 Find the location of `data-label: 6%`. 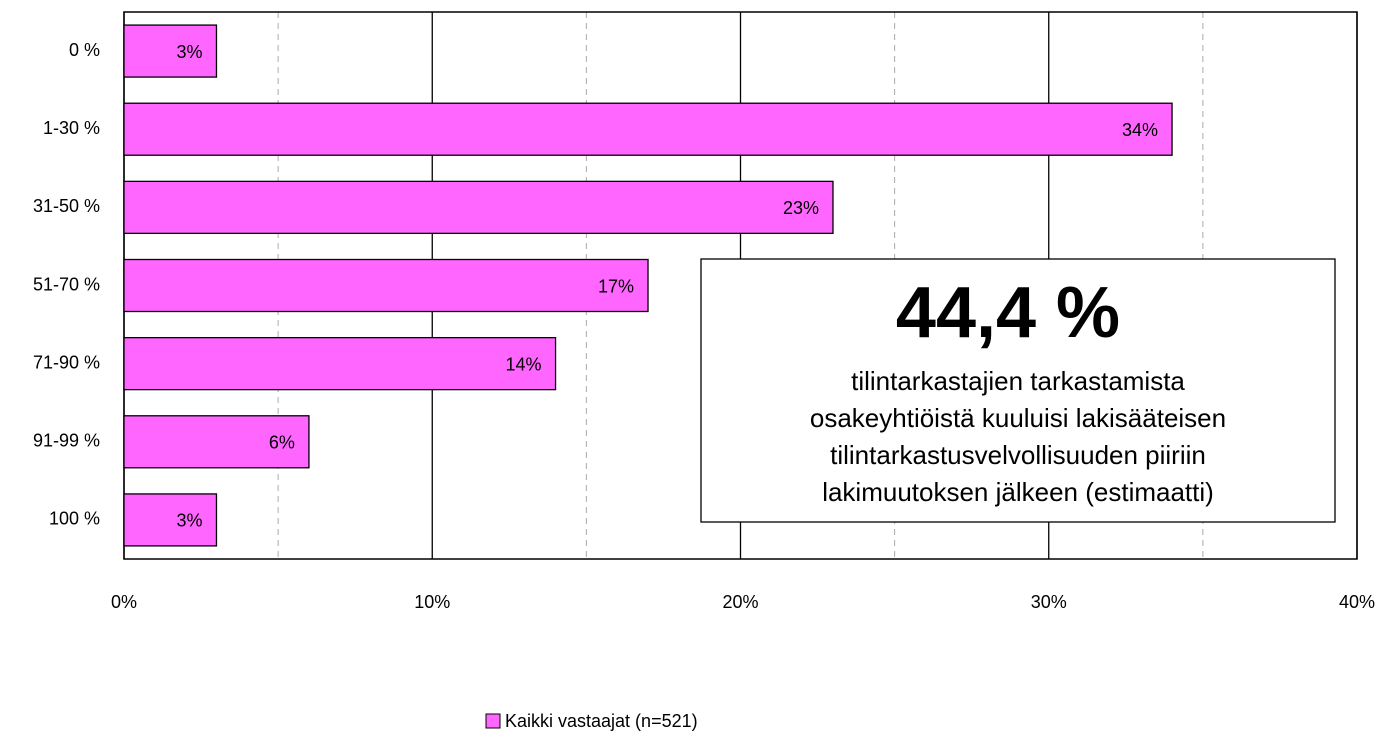

data-label: 6% is located at coordinates (282, 443).